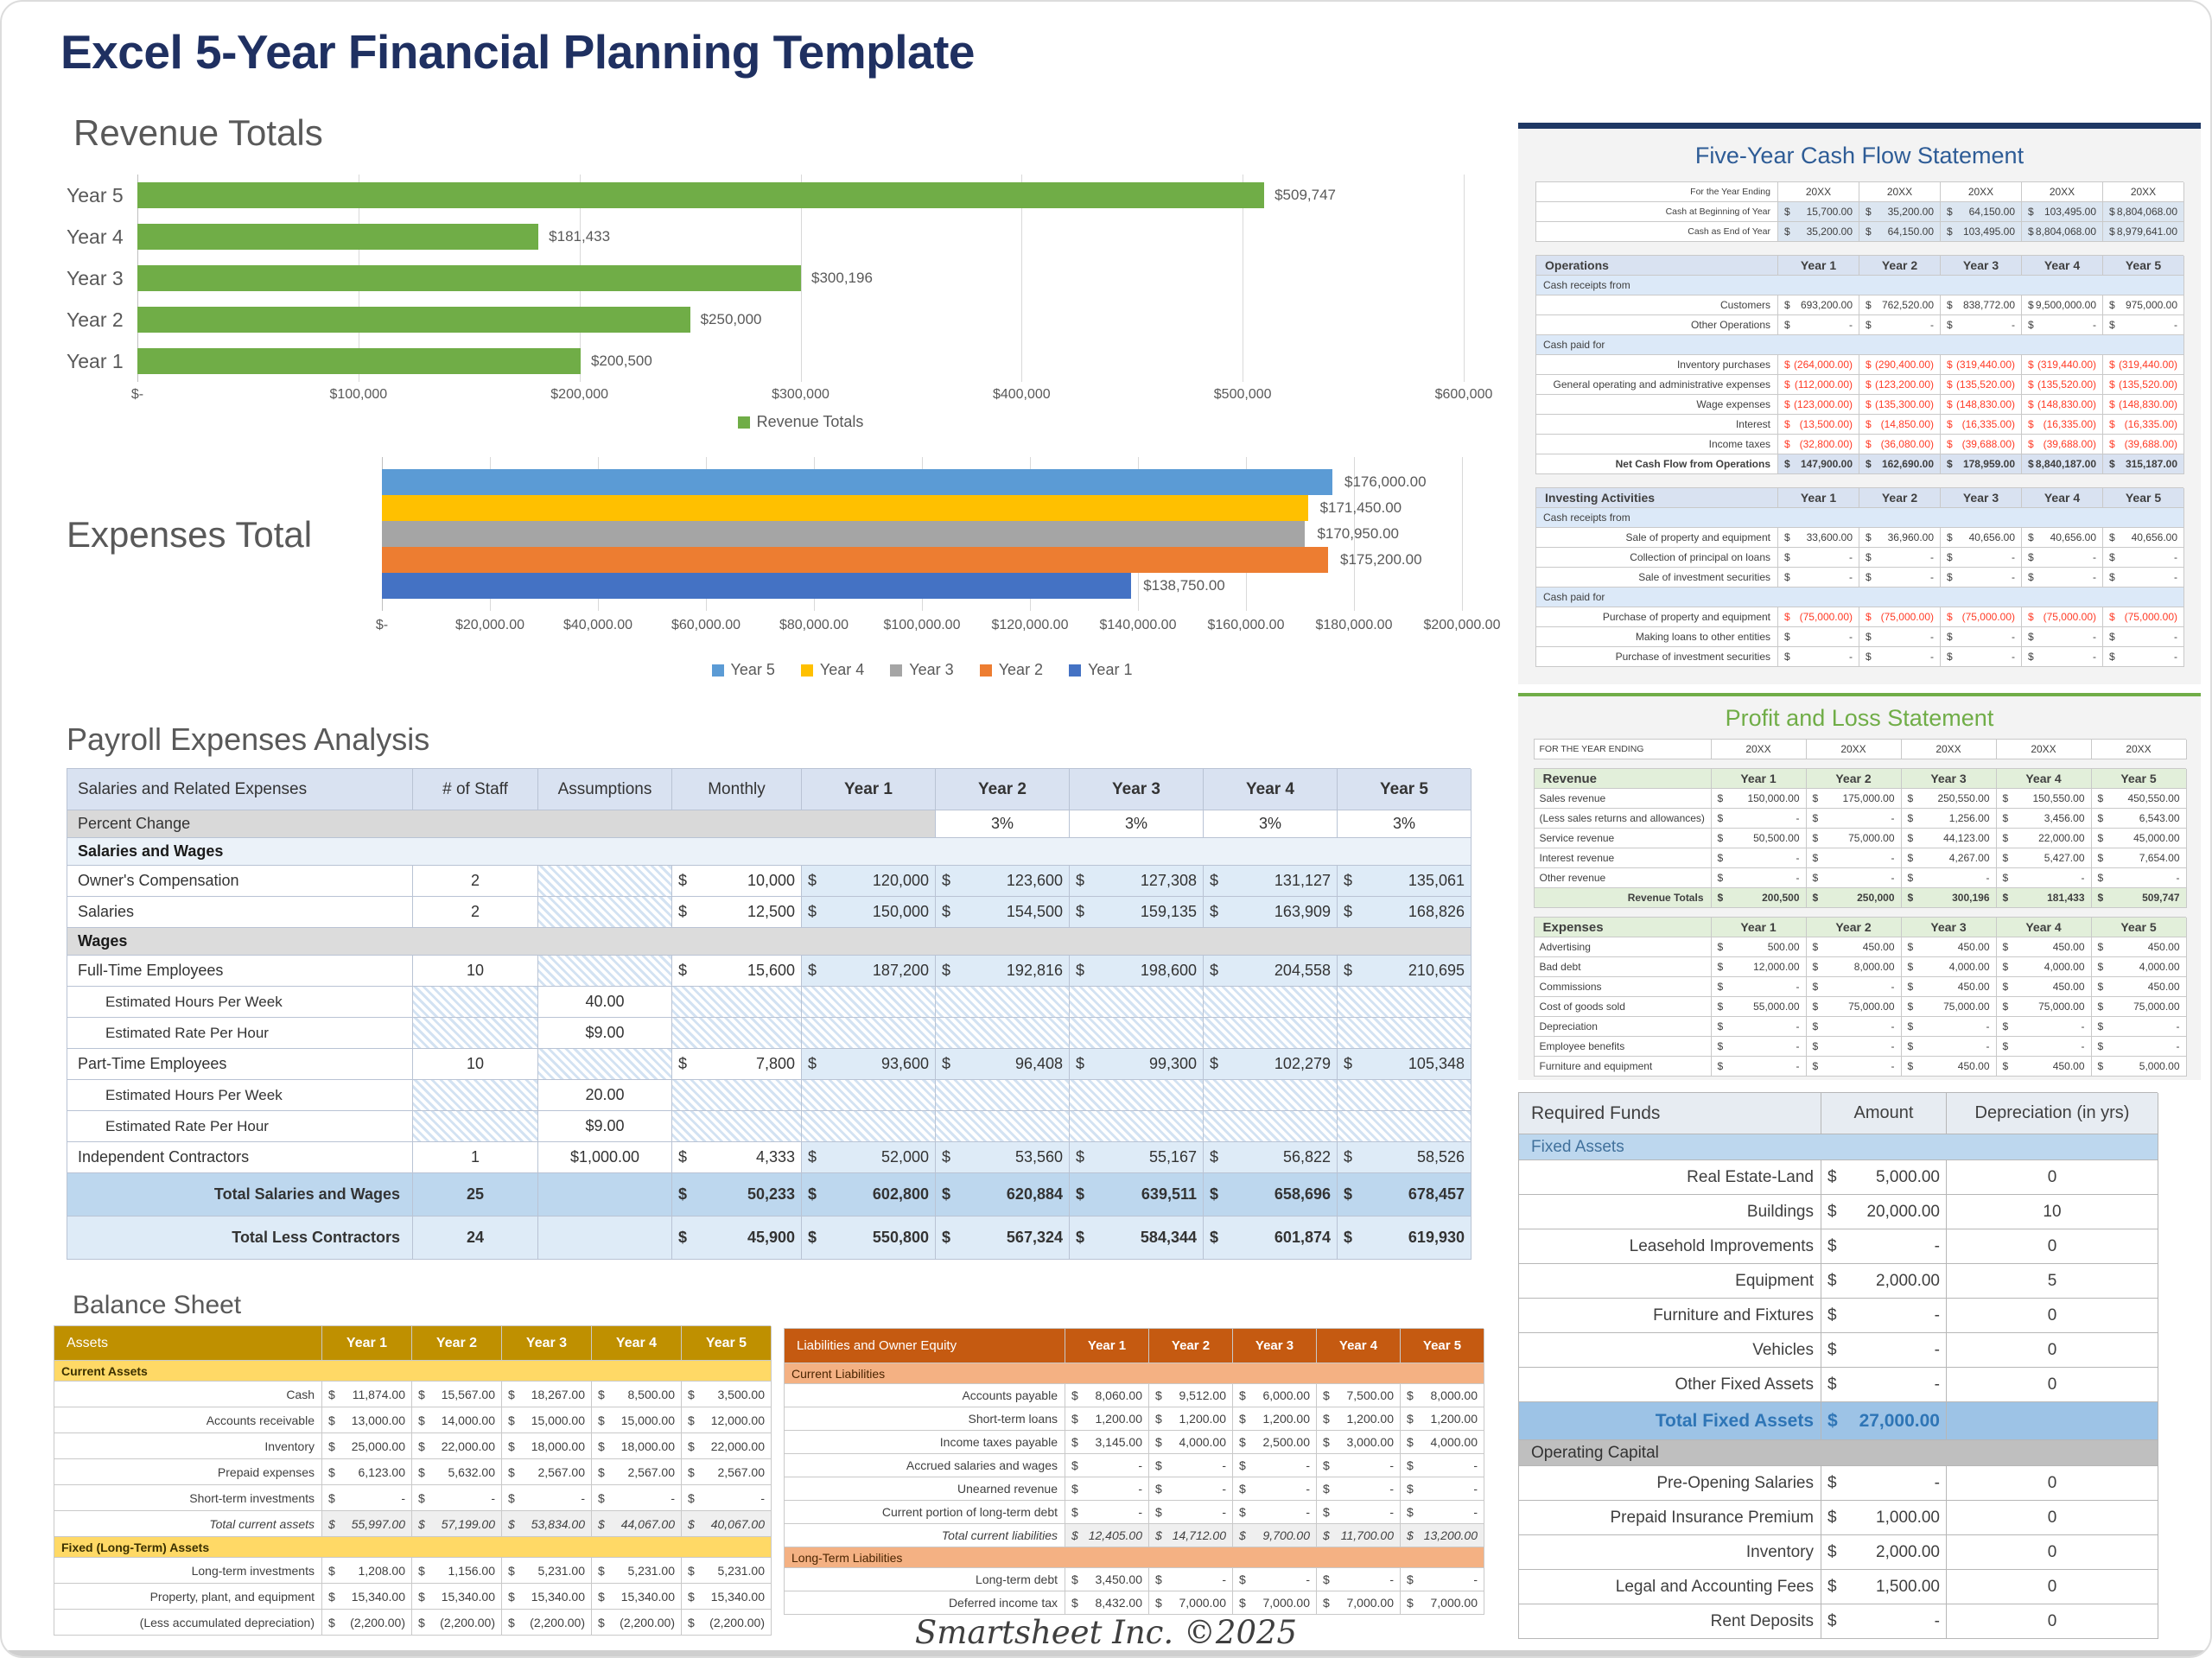 The height and width of the screenshot is (1658, 2212). What do you see at coordinates (801, 278) in the screenshot?
I see `revenue-plot-area: $509,747 $181,433 $300,196 $250,000 $200,500` at bounding box center [801, 278].